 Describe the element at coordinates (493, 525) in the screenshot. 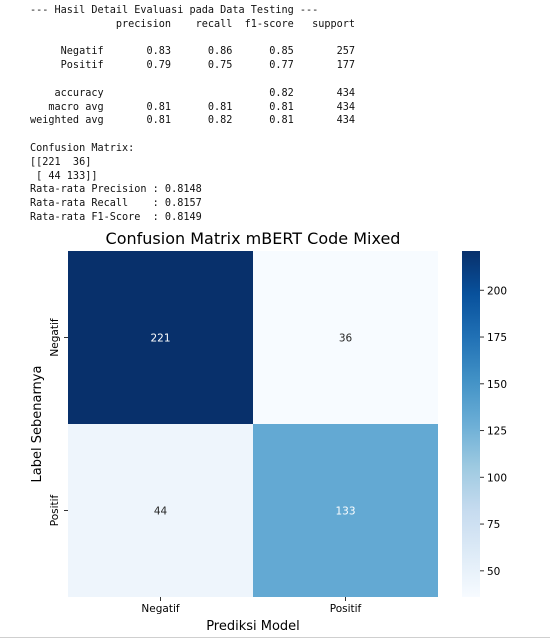

I see `colorbar-tick-label: 75` at that location.